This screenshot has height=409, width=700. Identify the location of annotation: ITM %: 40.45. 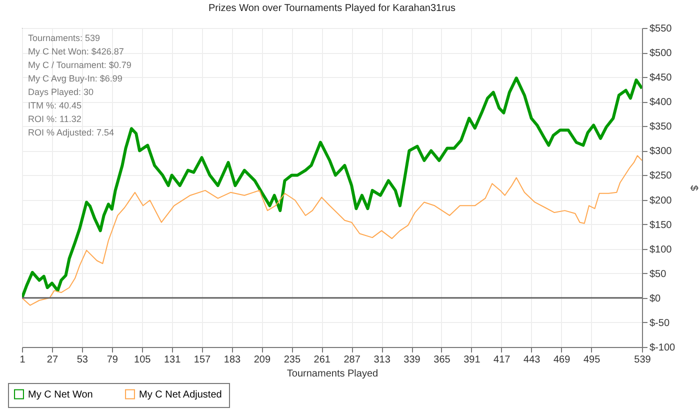
(55, 105).